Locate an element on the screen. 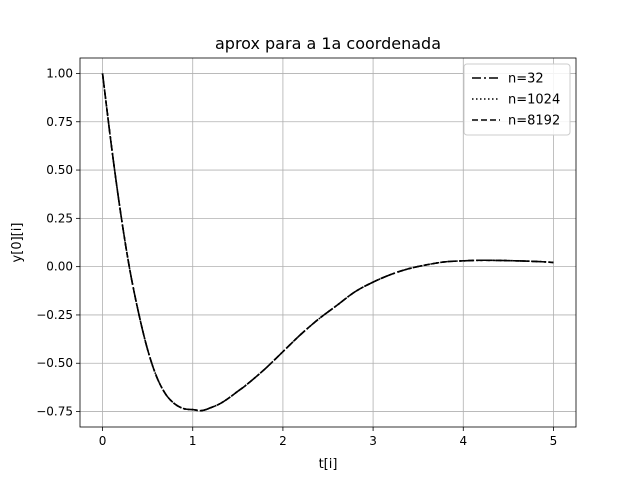 This screenshot has height=480, width=640. y-tick-label: 0.25 is located at coordinates (59, 218).